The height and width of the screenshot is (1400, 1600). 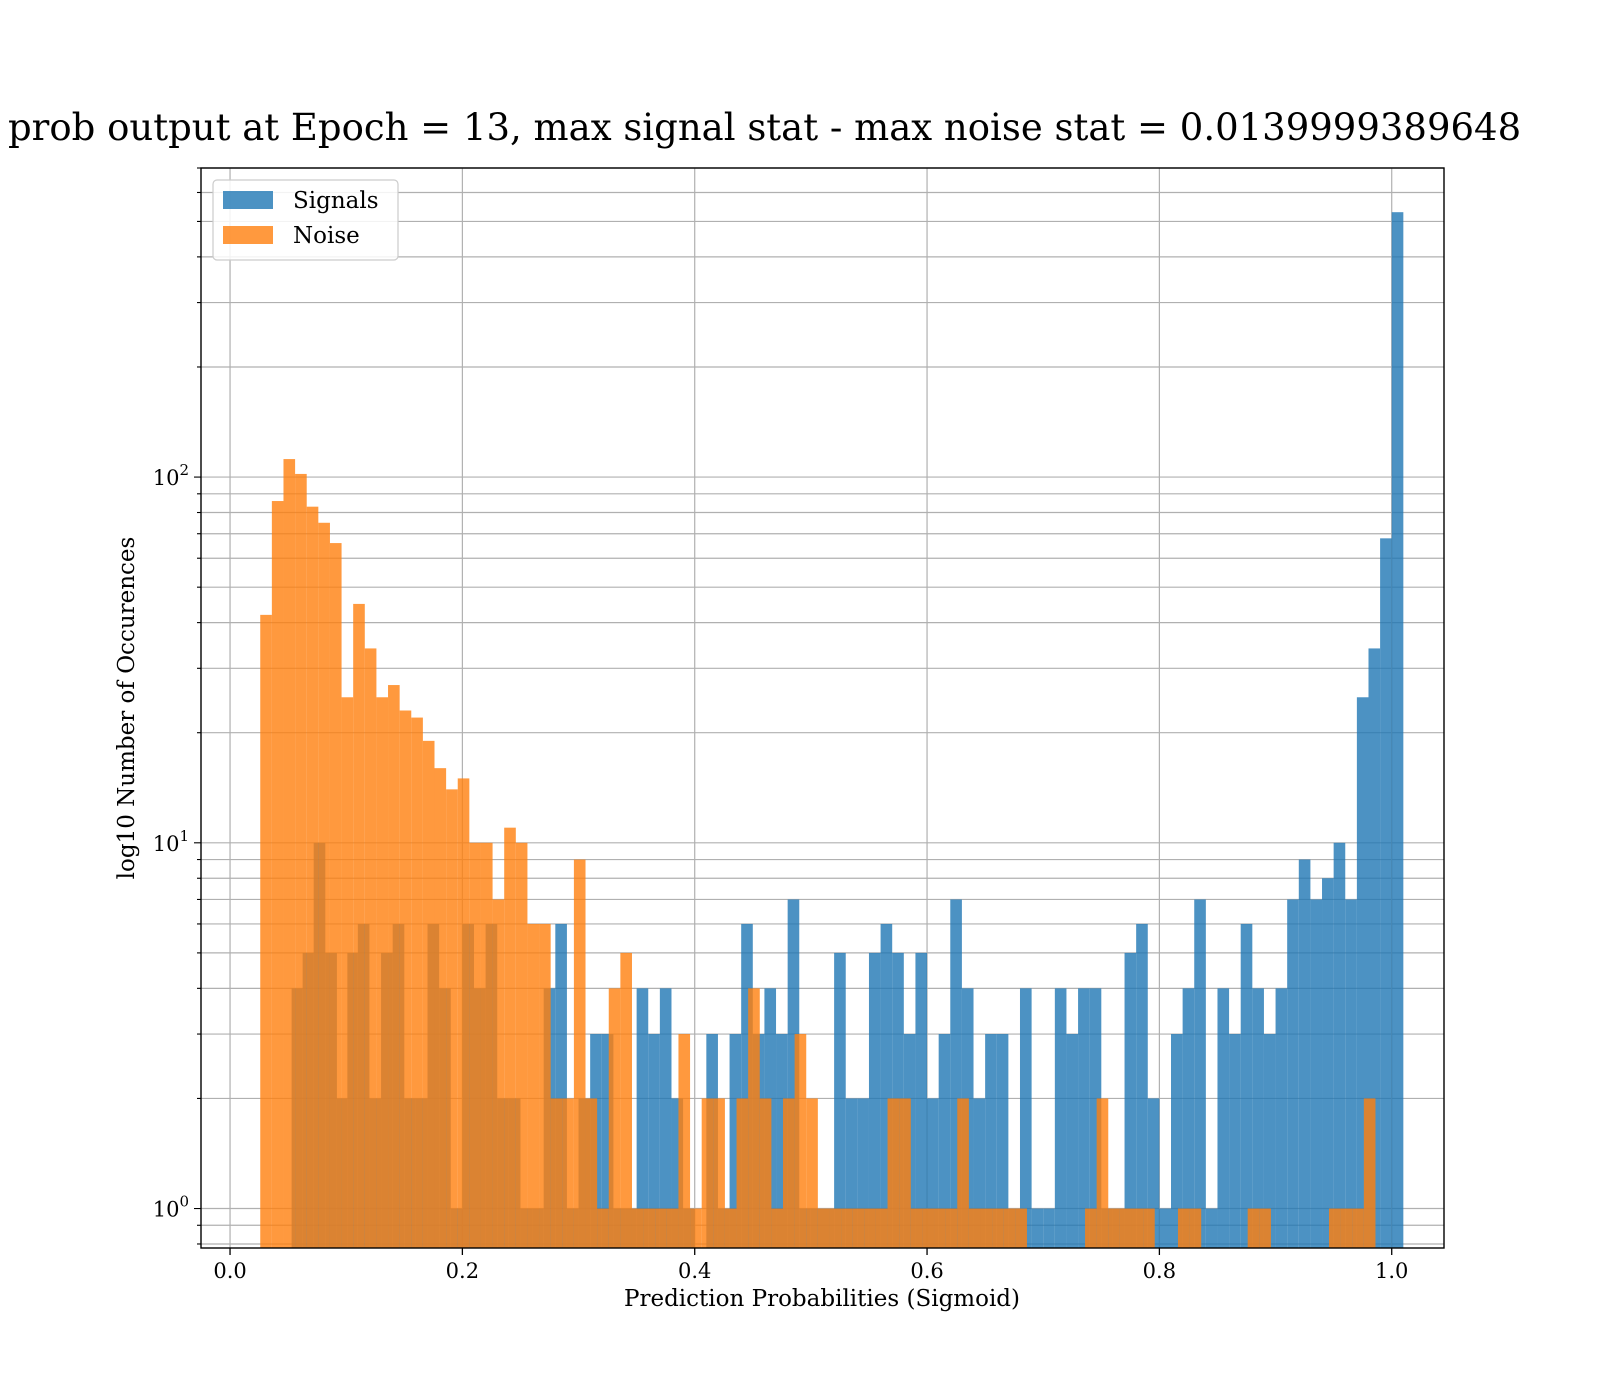 What do you see at coordinates (336, 201) in the screenshot?
I see `legend-label-signals: Signals` at bounding box center [336, 201].